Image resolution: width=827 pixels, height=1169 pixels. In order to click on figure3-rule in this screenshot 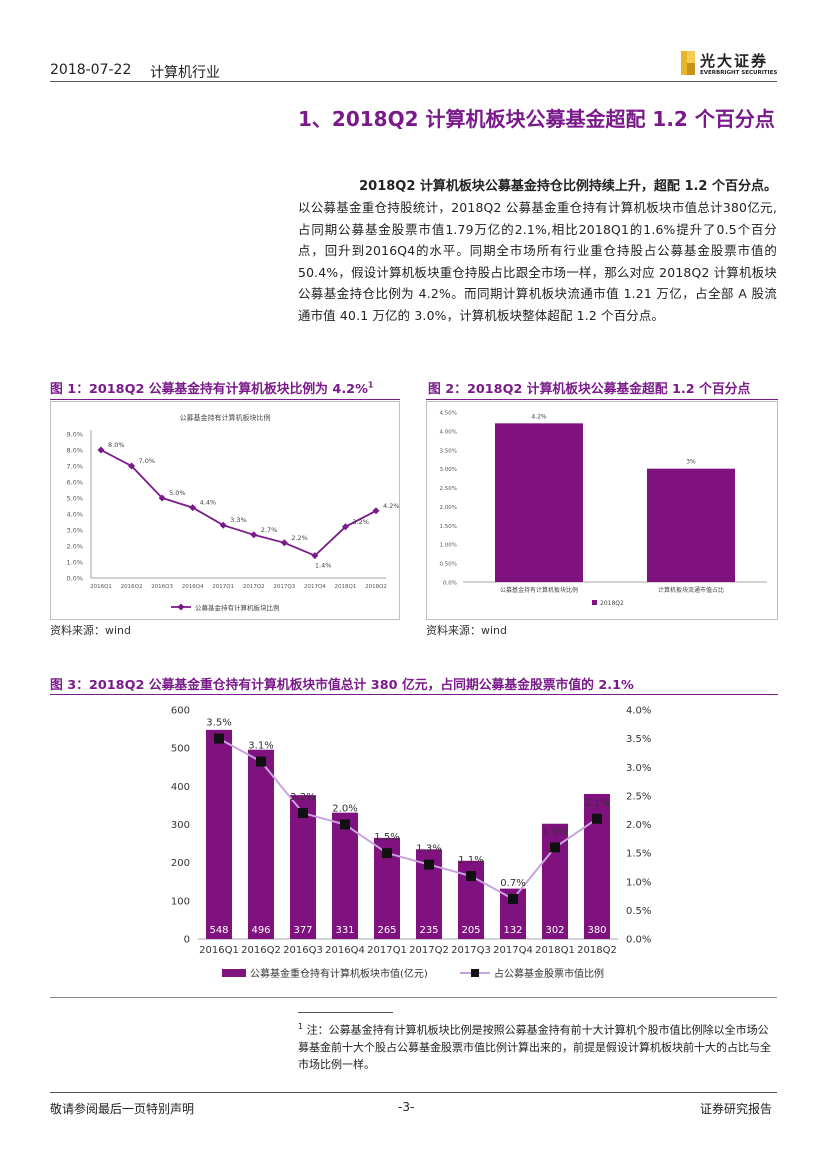, I will do `click(414, 694)`.